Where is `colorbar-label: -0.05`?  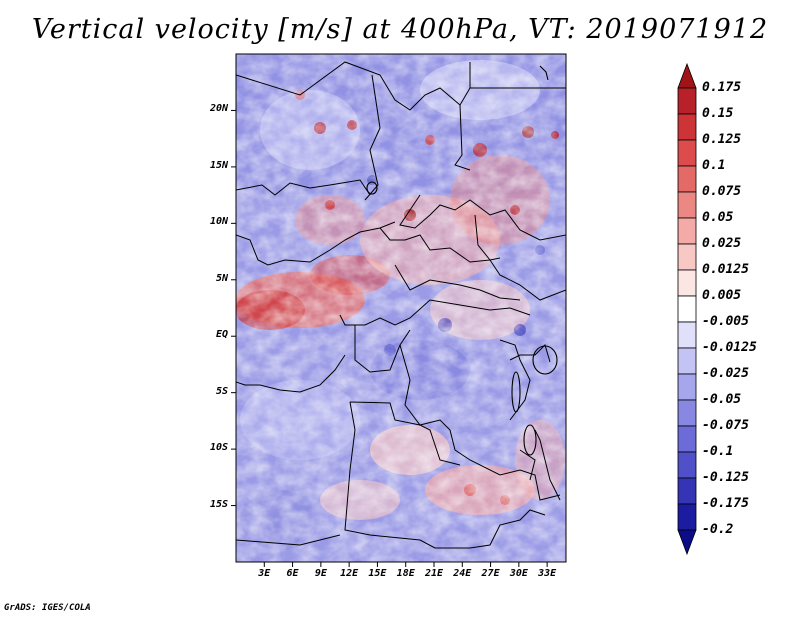 colorbar-label: -0.05 is located at coordinates (722, 399).